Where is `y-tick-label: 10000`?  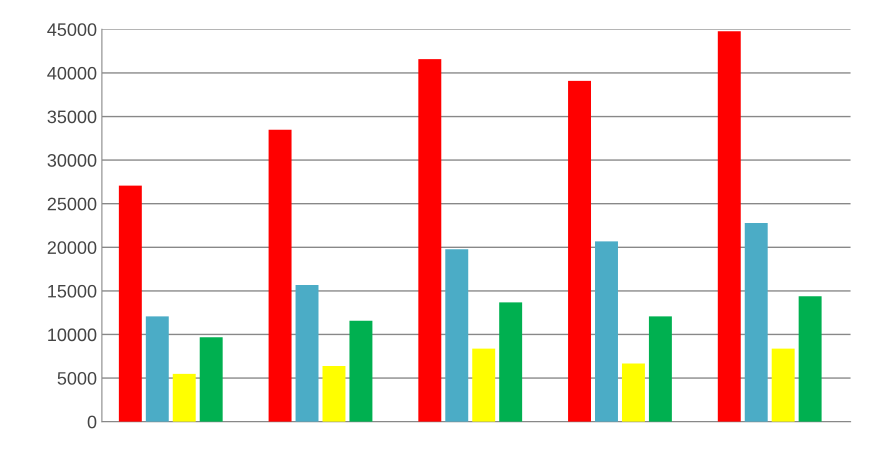
y-tick-label: 10000 is located at coordinates (72, 335).